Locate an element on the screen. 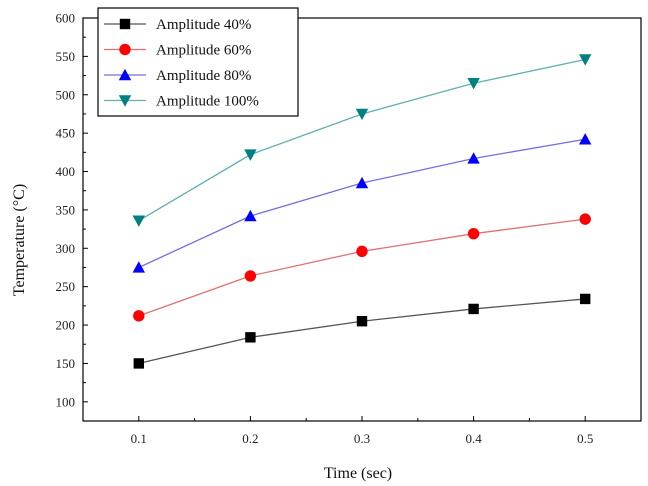 This screenshot has width=648, height=486. x-axis-ticks: 0.1 0.2 0.3 0.4 0.5 is located at coordinates (362, 431).